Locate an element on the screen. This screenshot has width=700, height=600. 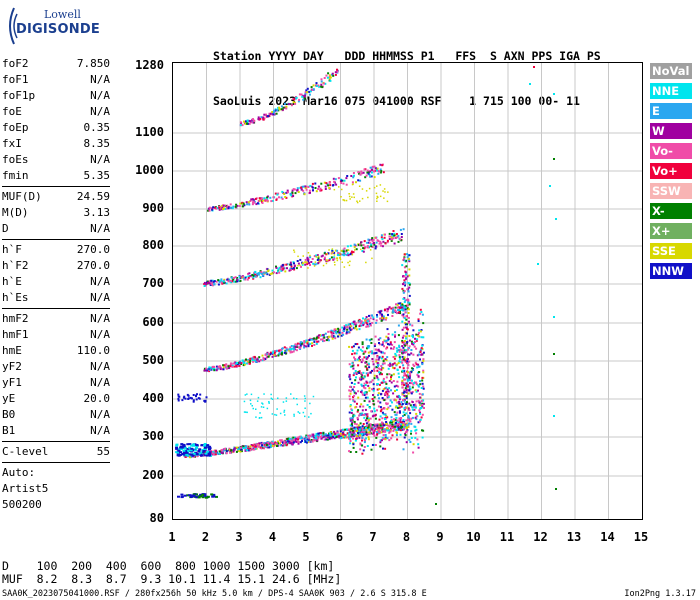
digisonde-logo: Lowell DIGISONDE is located at coordinates (52, 26).